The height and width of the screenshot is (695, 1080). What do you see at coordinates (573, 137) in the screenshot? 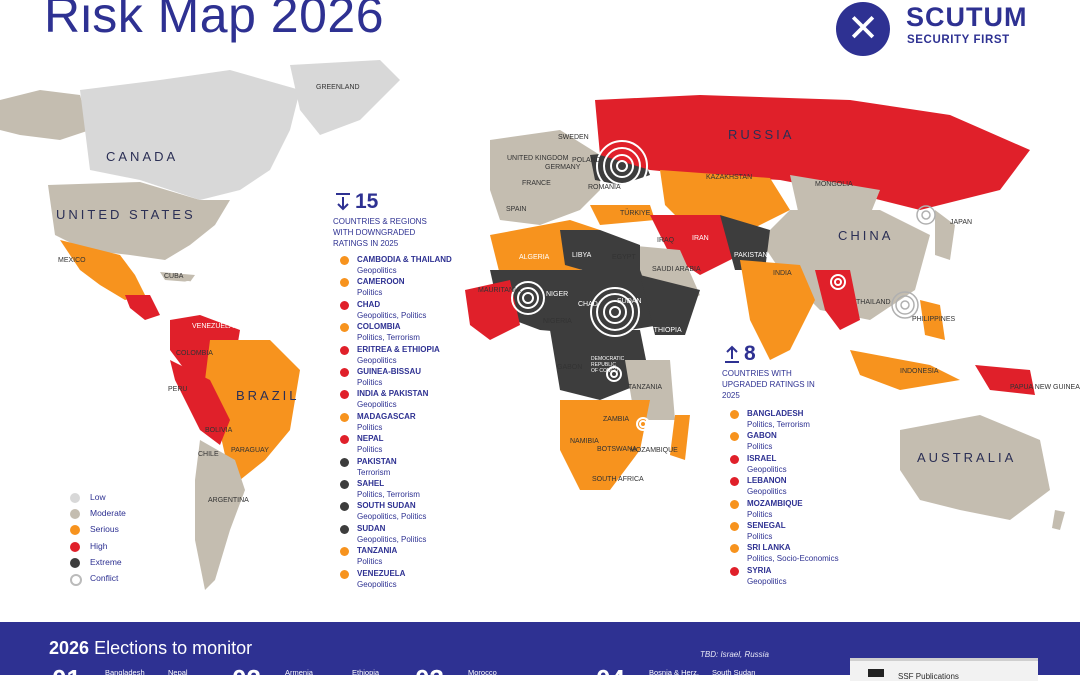
I see `label-sweden: SWEDEN` at bounding box center [573, 137].